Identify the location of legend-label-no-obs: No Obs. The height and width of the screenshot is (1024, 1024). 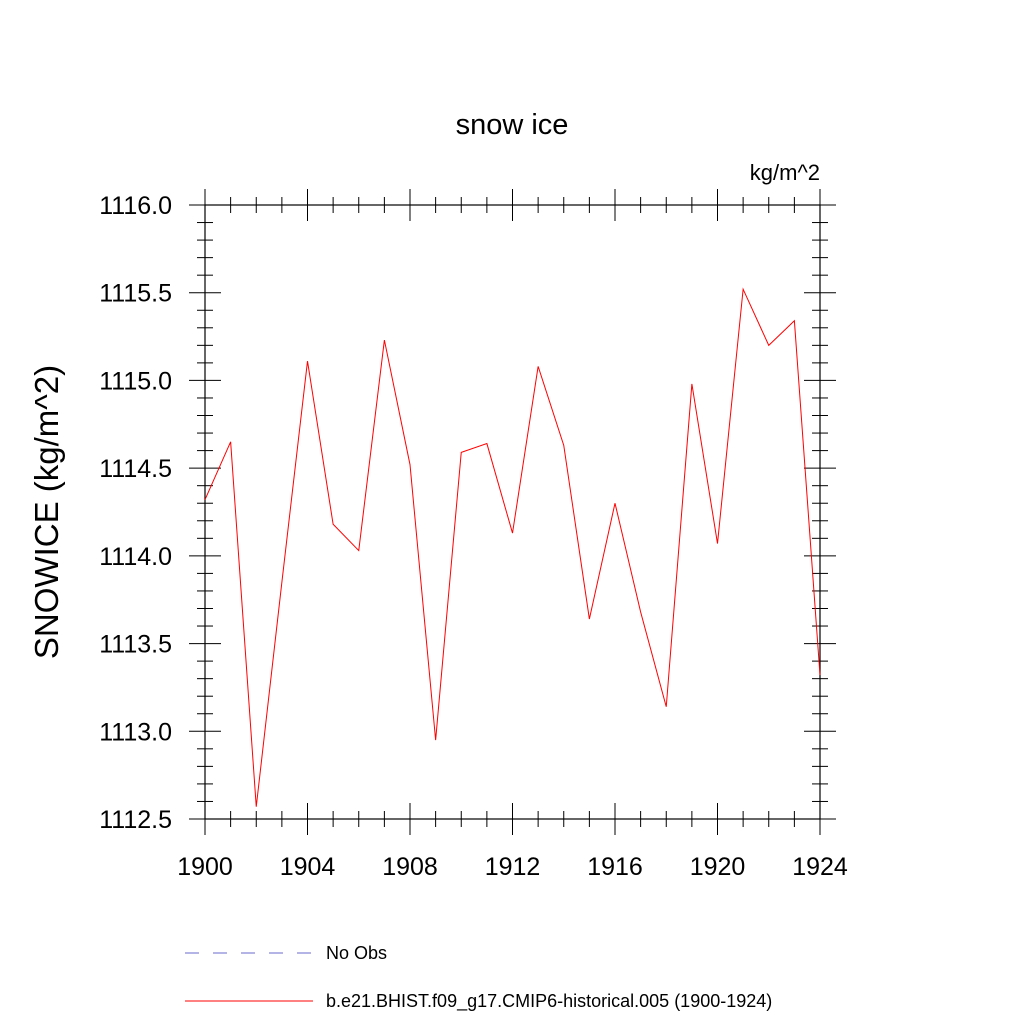
(356, 953).